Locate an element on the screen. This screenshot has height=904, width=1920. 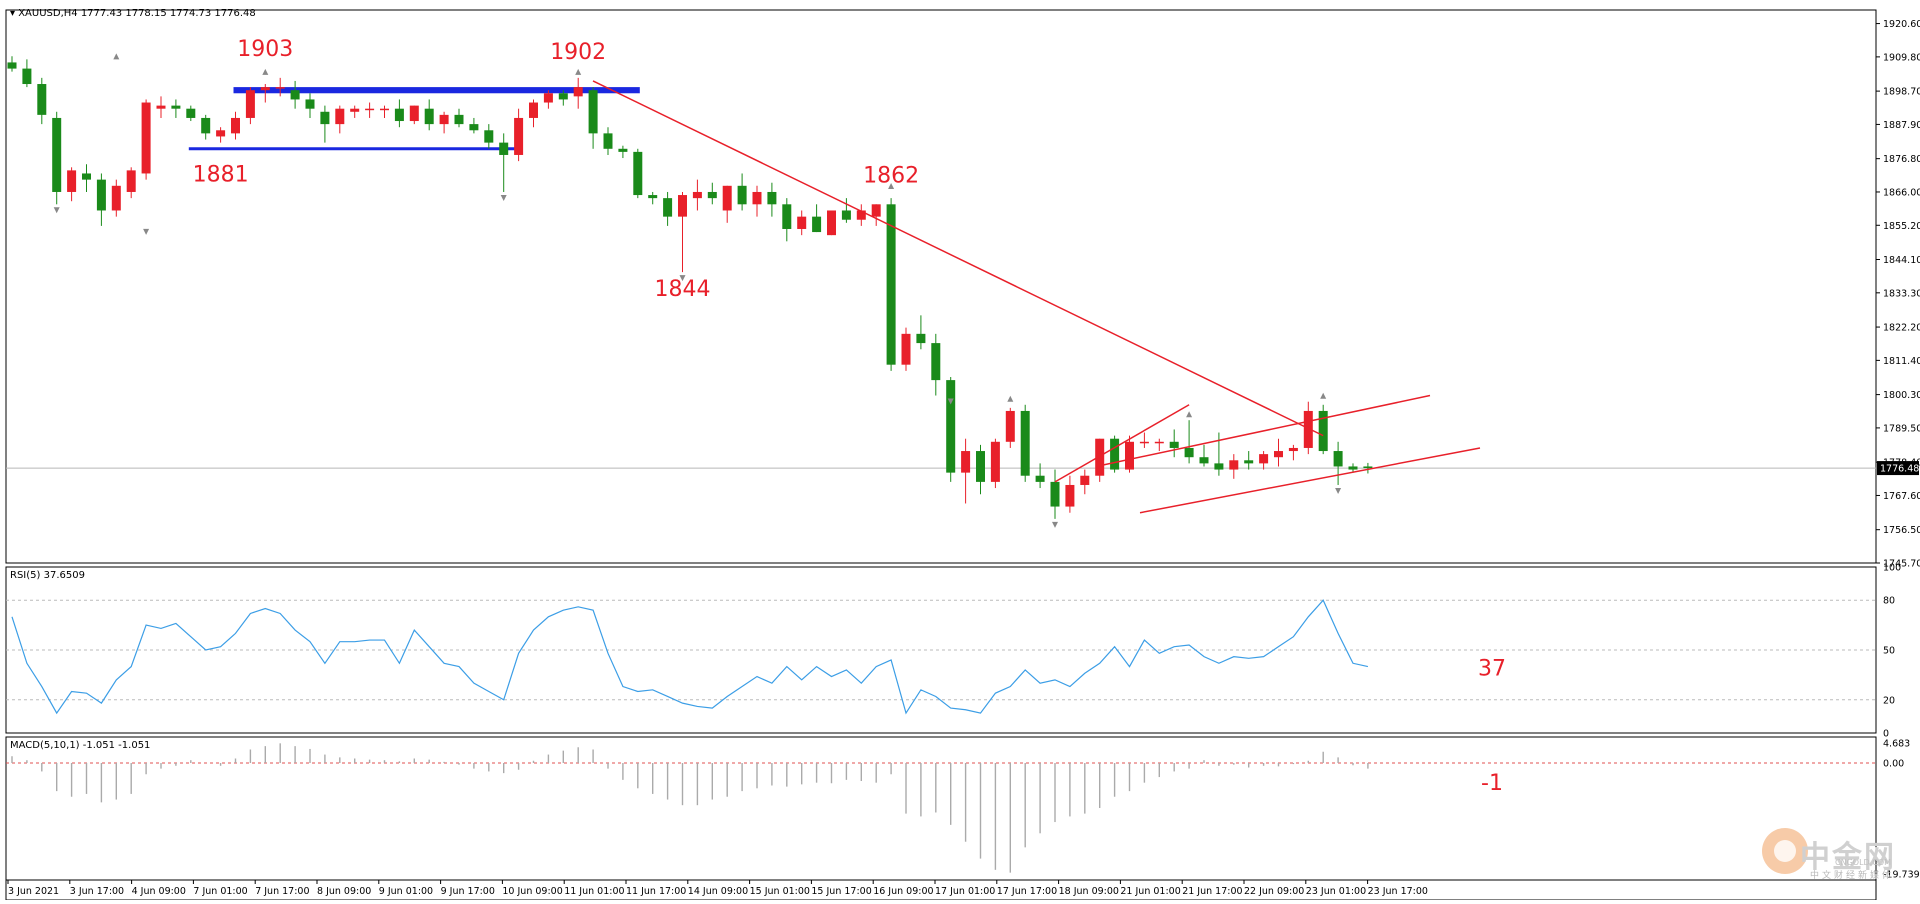
time-tick-label: 9 Jun 17:00 is located at coordinates (468, 891).